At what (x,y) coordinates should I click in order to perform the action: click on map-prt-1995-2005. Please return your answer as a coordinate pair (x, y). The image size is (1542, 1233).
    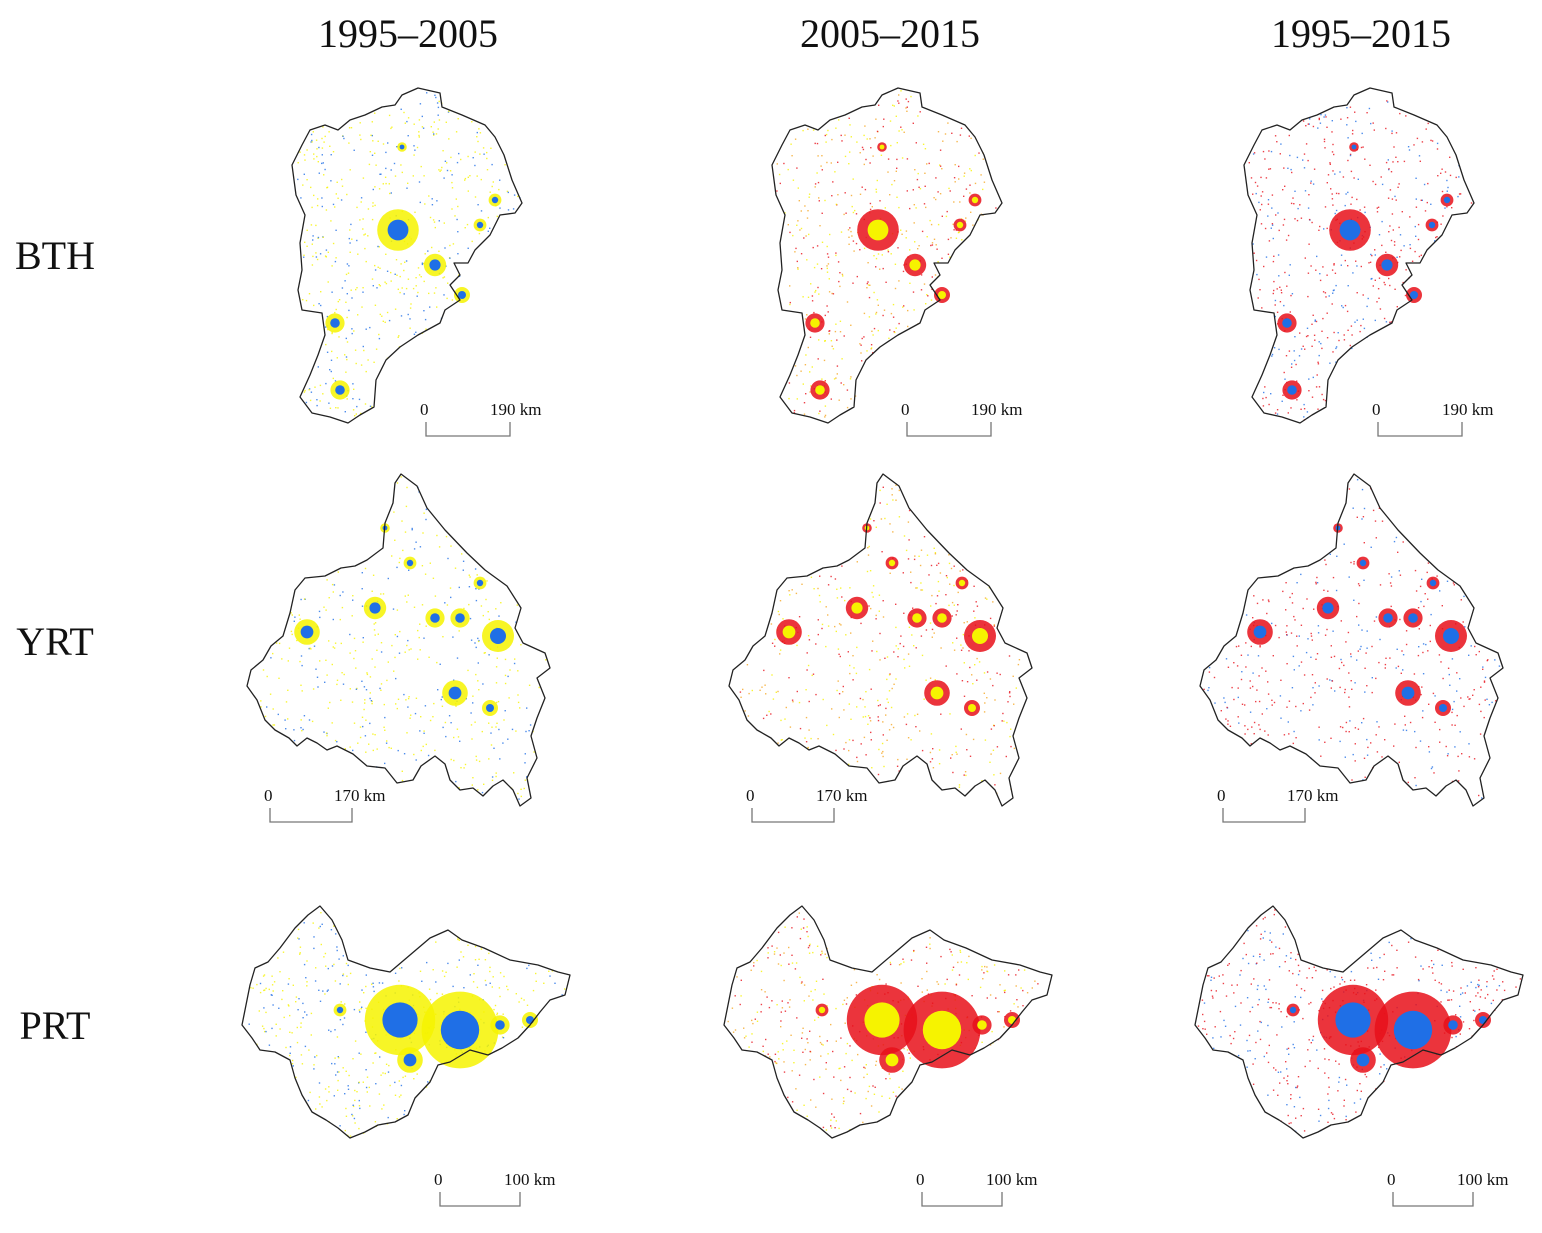
    Looking at the image, I should click on (406, 1022).